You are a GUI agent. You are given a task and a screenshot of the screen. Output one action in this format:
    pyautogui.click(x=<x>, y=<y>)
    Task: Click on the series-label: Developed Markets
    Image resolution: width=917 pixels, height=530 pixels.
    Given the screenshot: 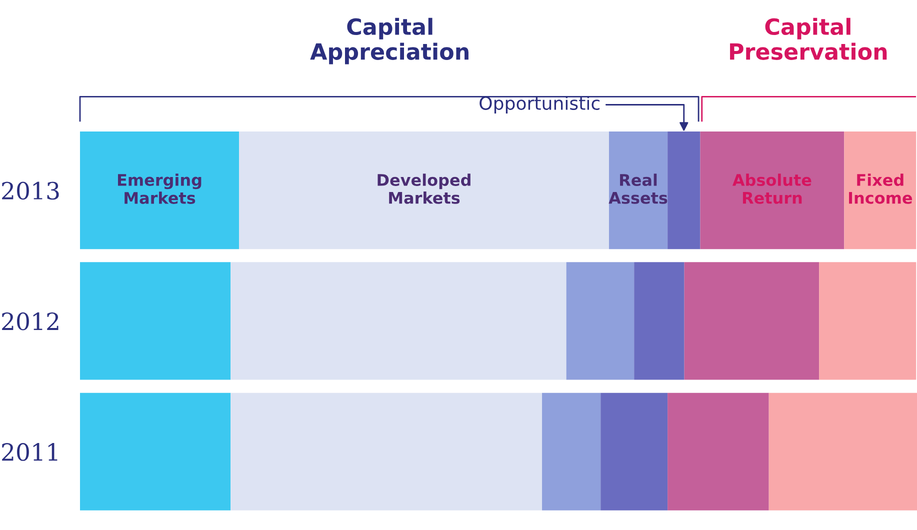 What is the action you would take?
    pyautogui.click(x=424, y=189)
    